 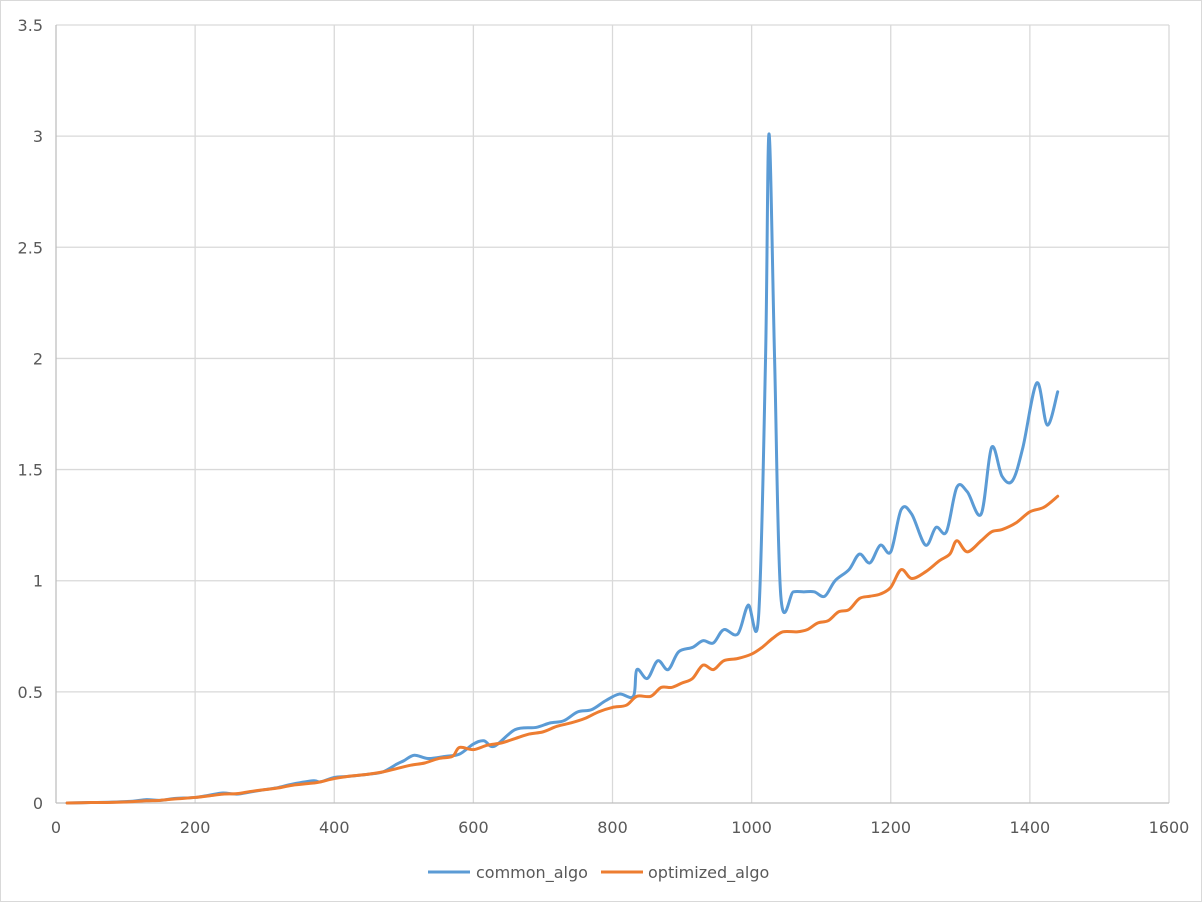 What do you see at coordinates (38, 136) in the screenshot?
I see `y-tick-label: 3` at bounding box center [38, 136].